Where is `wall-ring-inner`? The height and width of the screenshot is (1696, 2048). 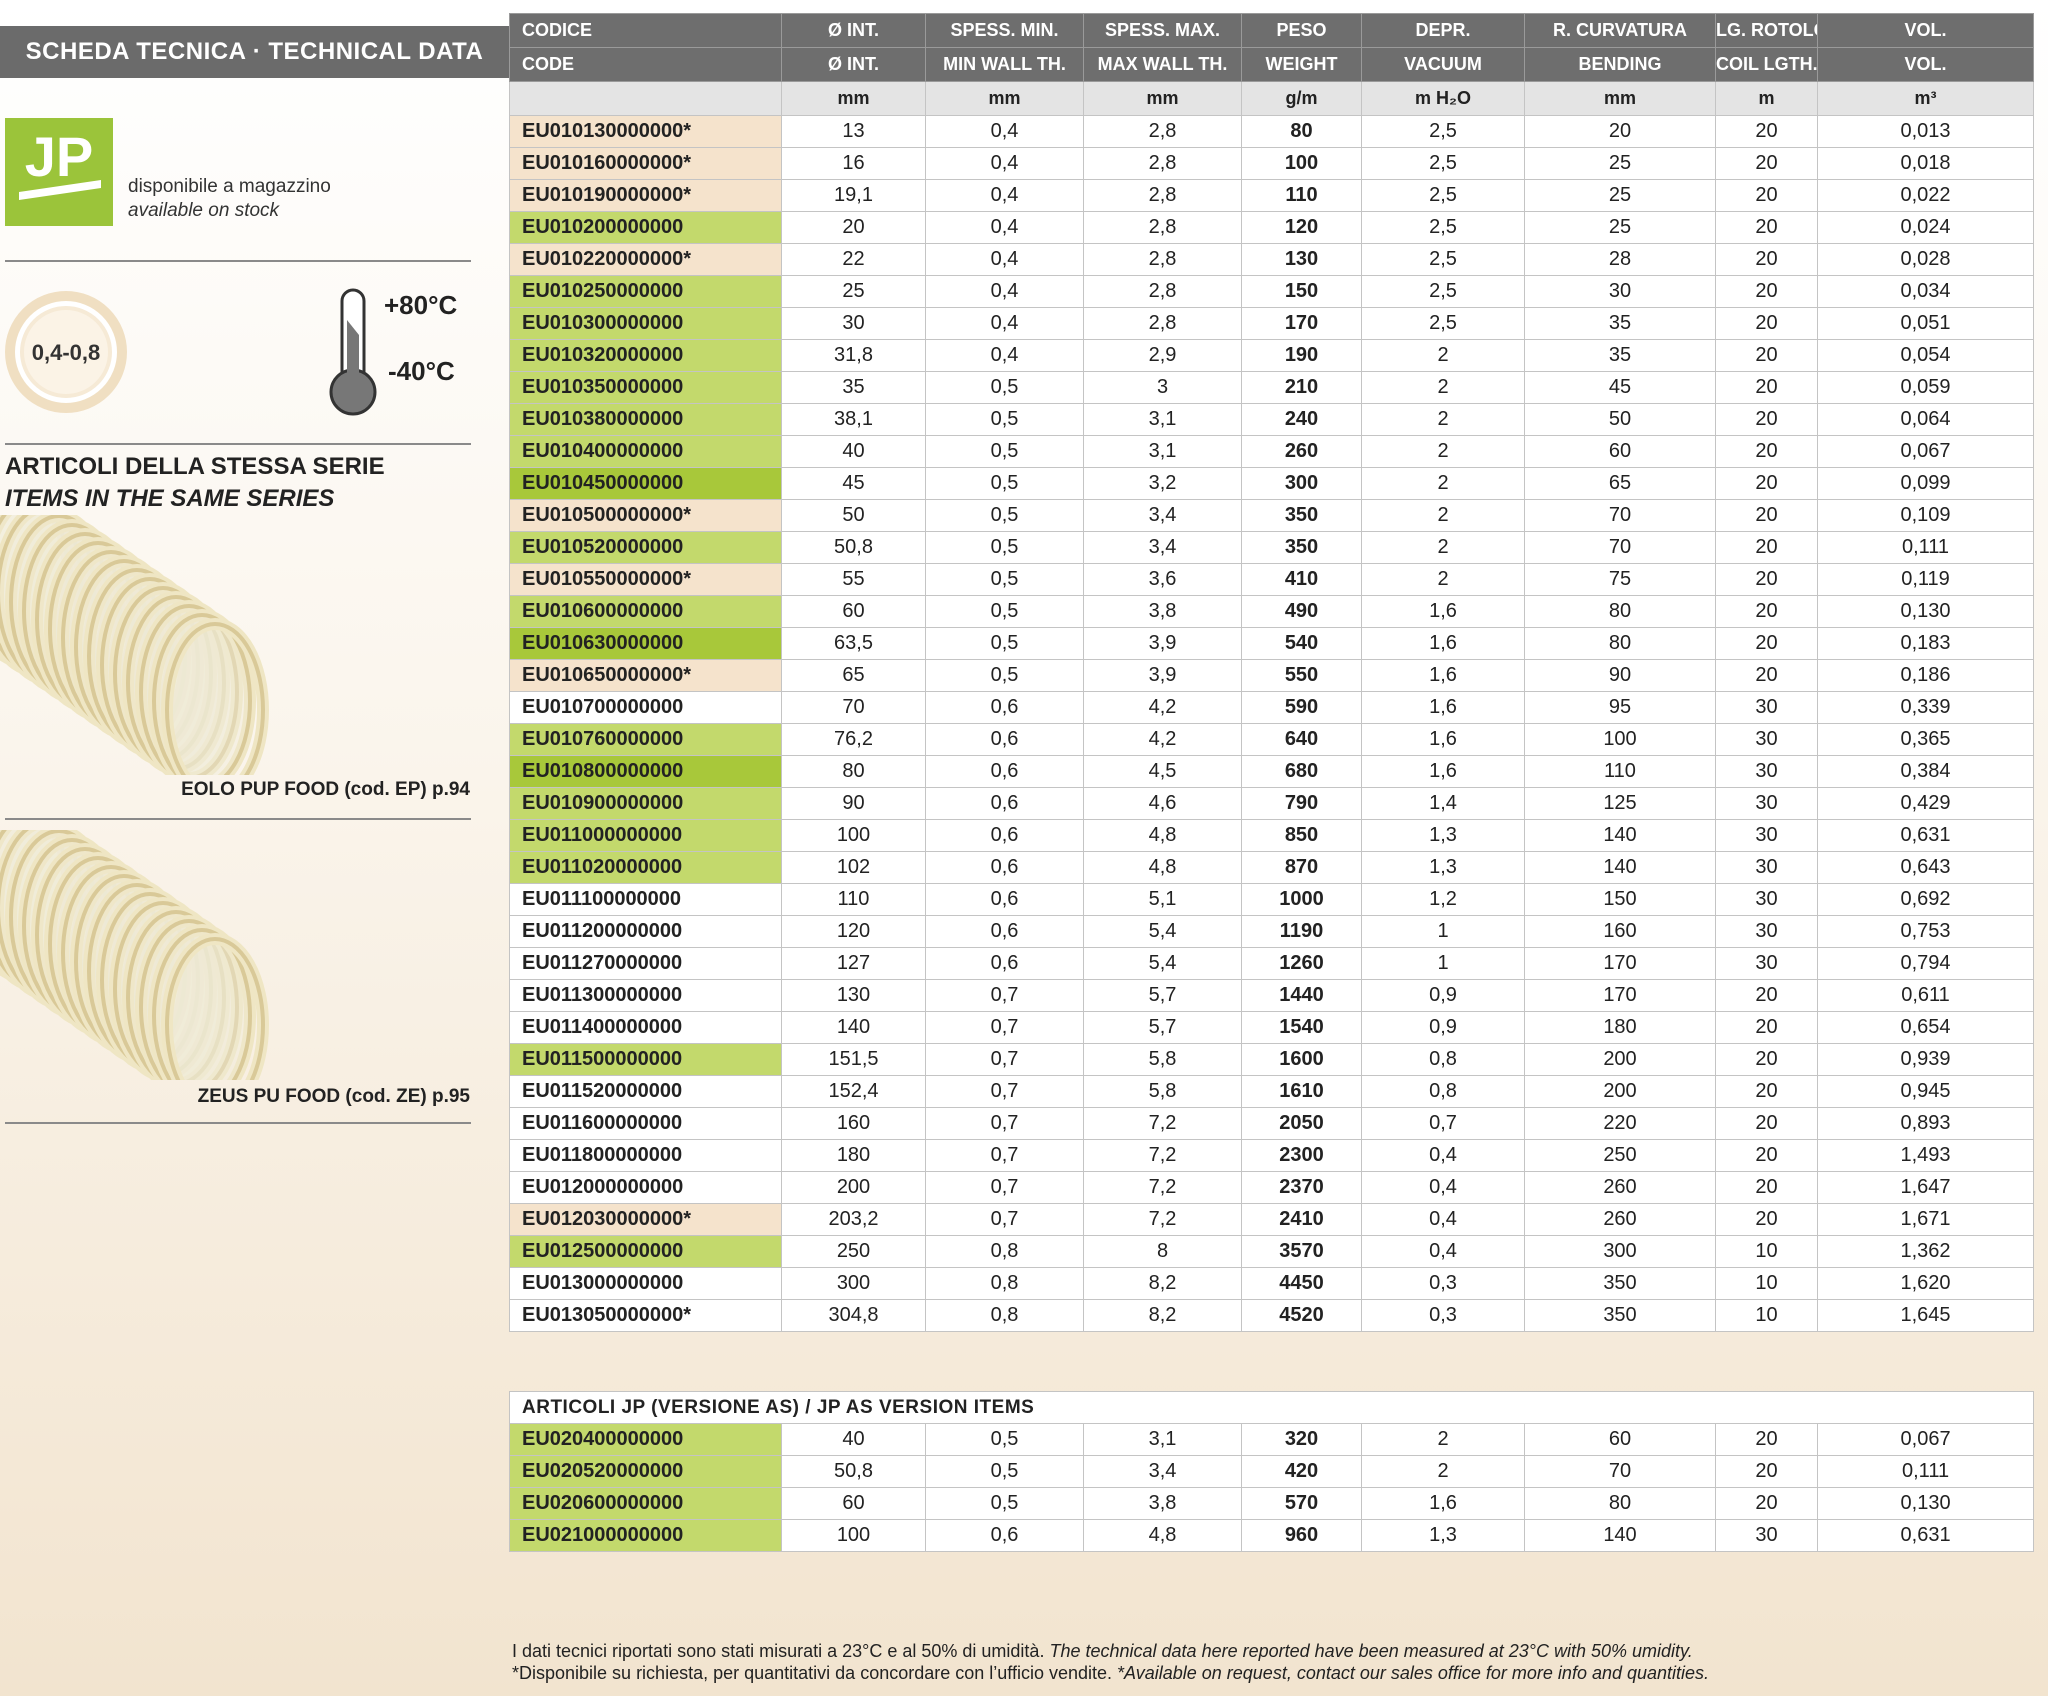 wall-ring-inner is located at coordinates (66, 352).